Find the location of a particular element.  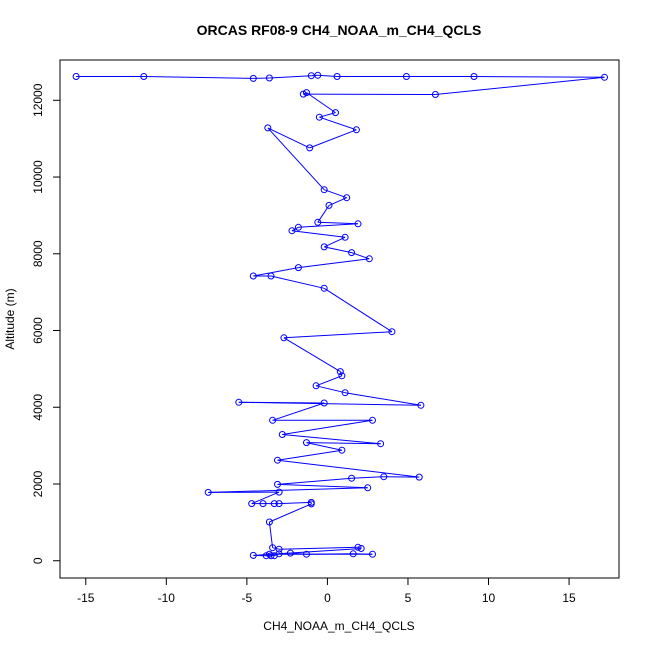

chart-title: ORCAS RF08-9 CH4_NOAA_m_CH4_QCLS is located at coordinates (339, 30).